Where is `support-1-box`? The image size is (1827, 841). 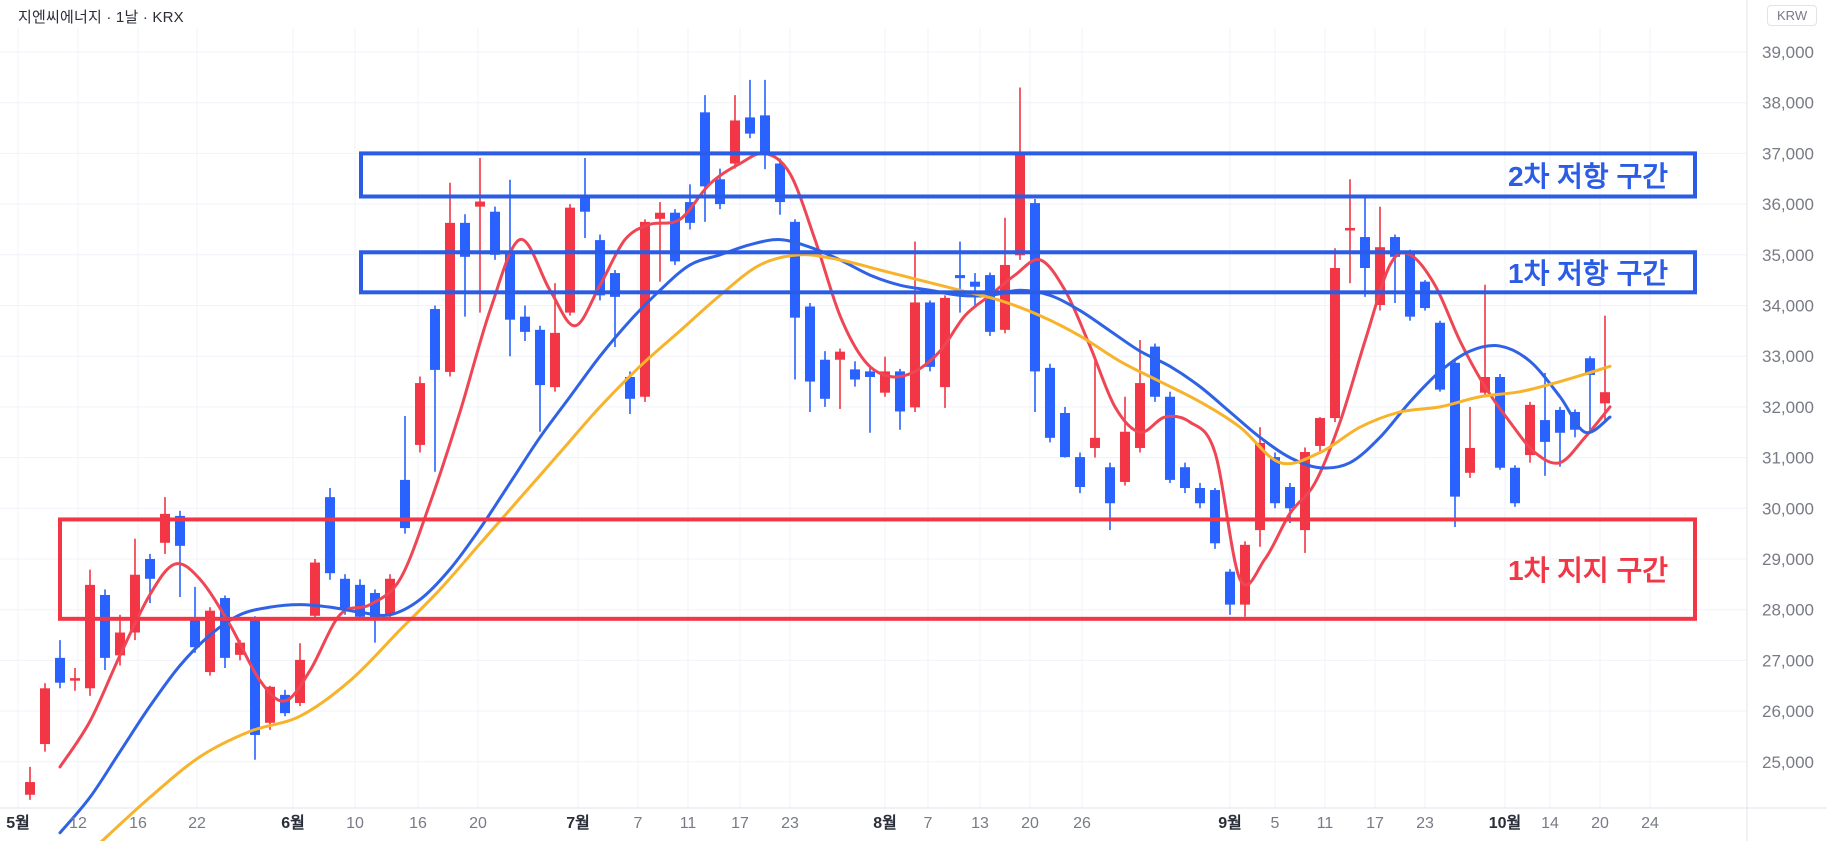
support-1-box is located at coordinates (877, 569).